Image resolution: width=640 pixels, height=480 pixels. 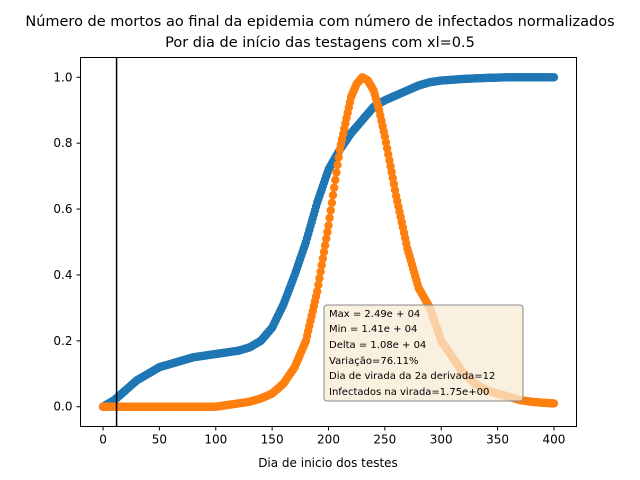 I want to click on x-tick-label: 300, so click(x=441, y=440).